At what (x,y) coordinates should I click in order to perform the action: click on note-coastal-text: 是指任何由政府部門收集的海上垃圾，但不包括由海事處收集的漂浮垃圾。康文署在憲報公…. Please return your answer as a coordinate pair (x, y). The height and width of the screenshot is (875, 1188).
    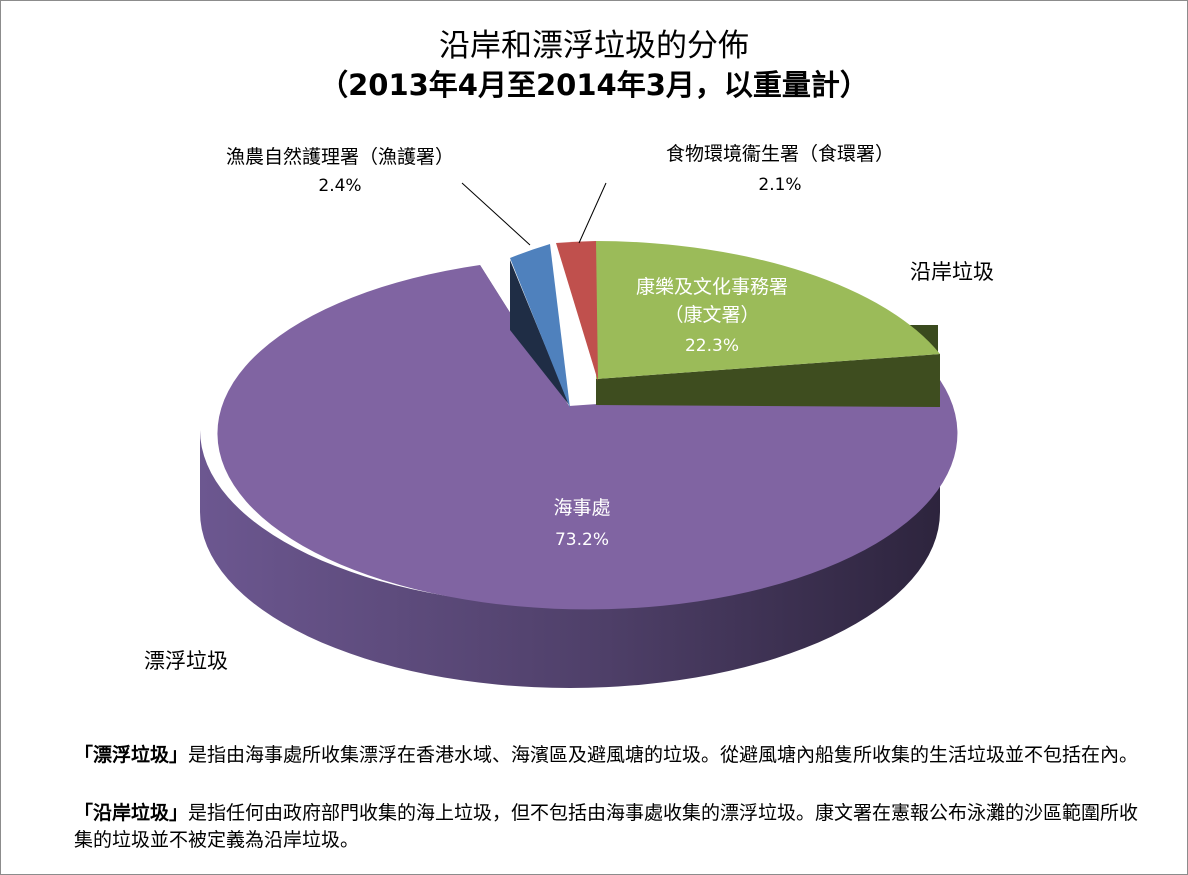
    Looking at the image, I should click on (606, 826).